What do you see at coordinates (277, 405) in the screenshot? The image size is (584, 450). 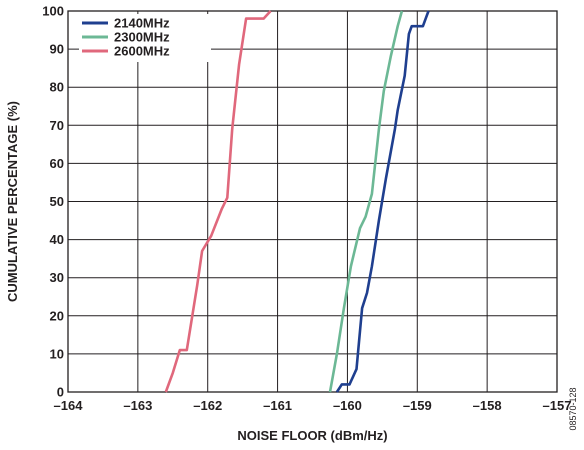 I see `x-tick-label: –161` at bounding box center [277, 405].